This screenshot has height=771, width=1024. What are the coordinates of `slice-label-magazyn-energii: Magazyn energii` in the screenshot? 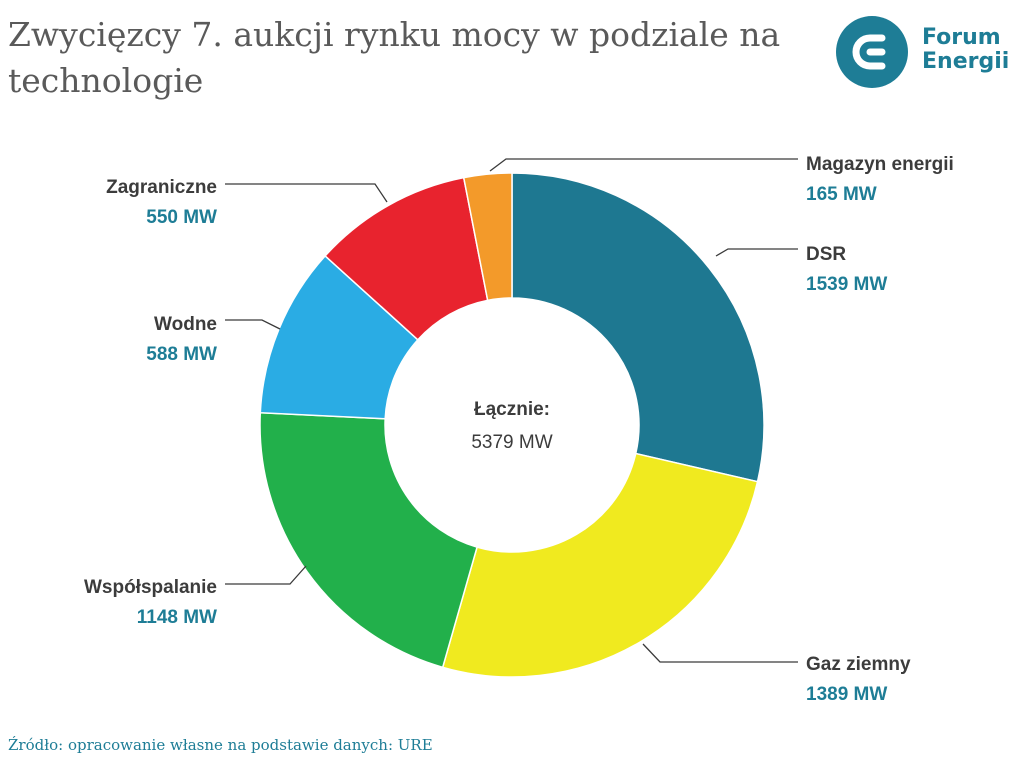 It's located at (880, 164).